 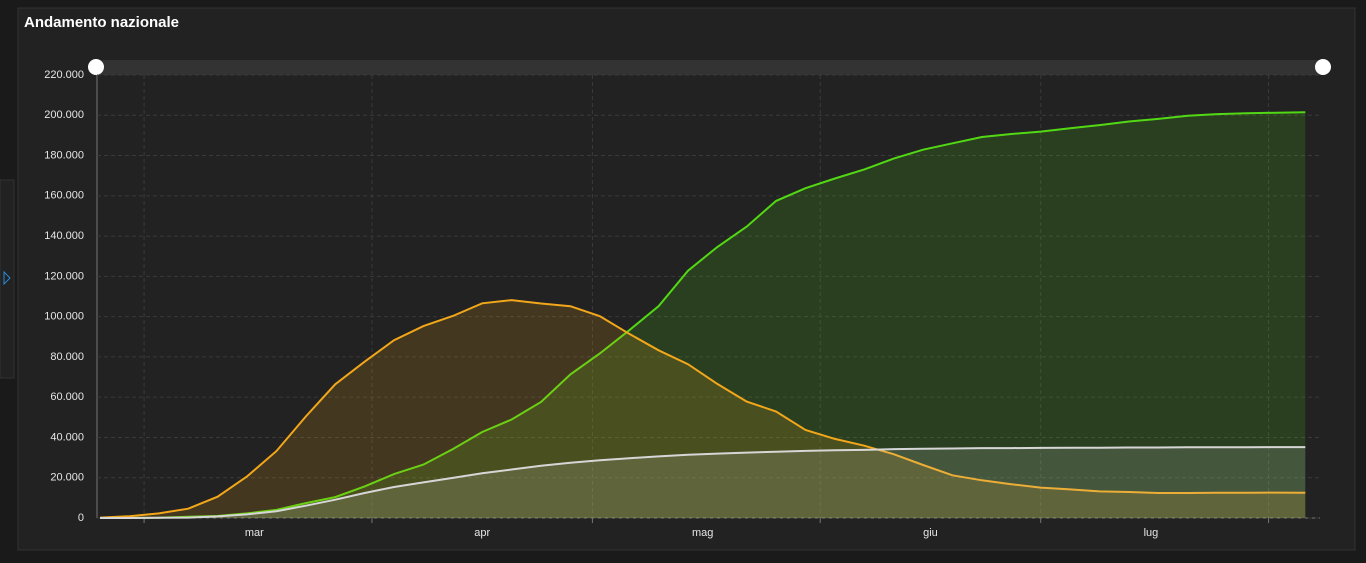 I want to click on y-tick-label: 100.000, so click(x=64, y=317).